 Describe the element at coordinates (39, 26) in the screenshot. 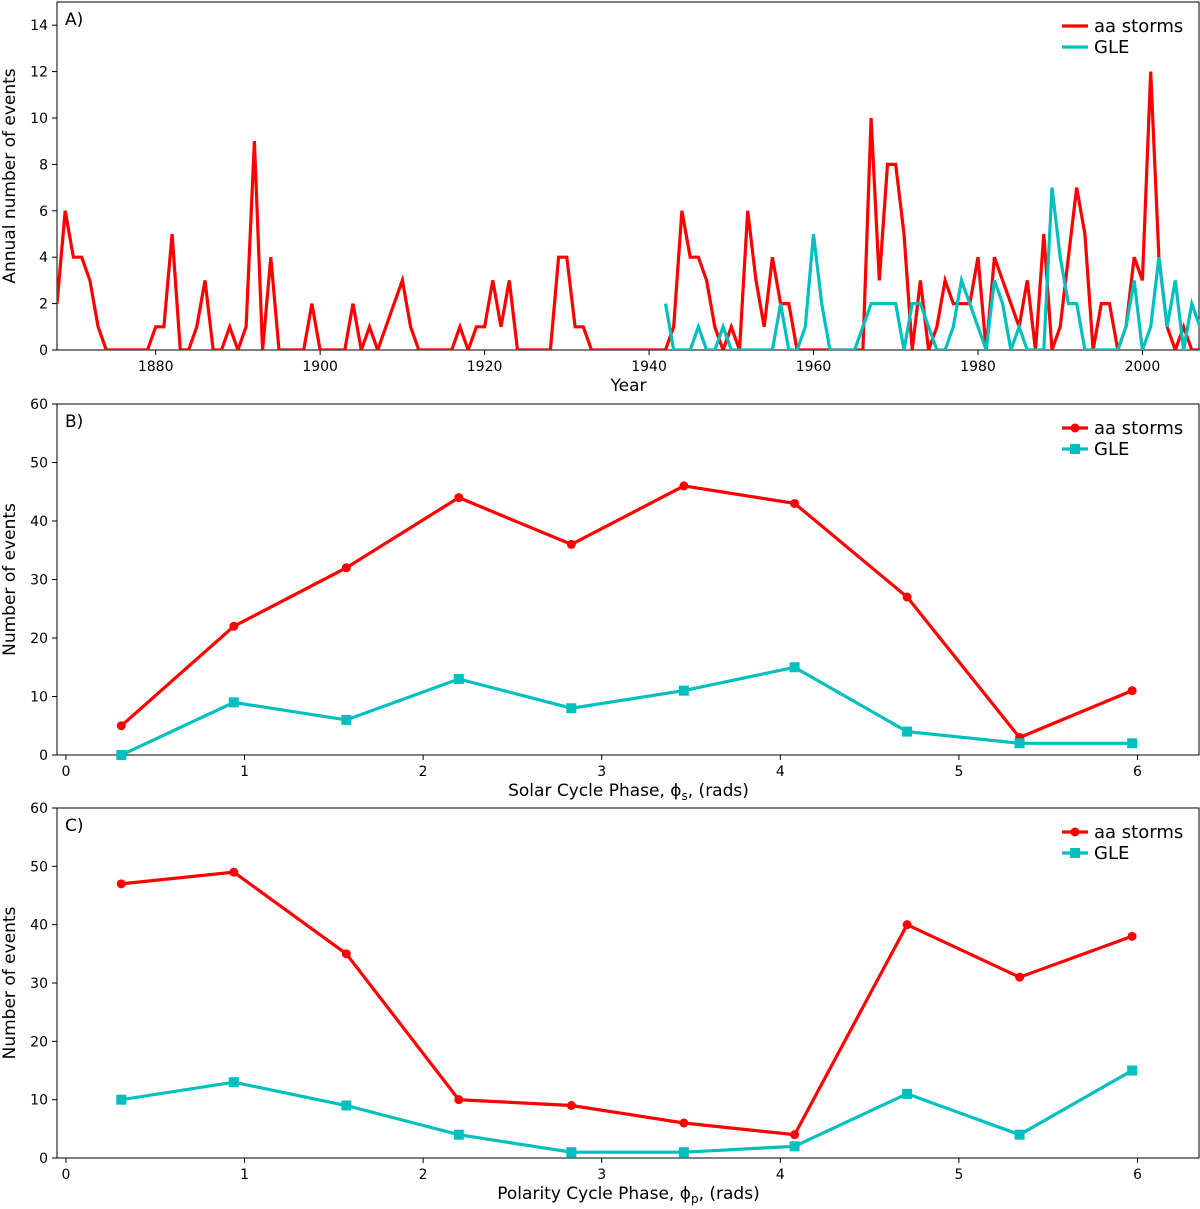

I see `y-tick-label: 14` at that location.